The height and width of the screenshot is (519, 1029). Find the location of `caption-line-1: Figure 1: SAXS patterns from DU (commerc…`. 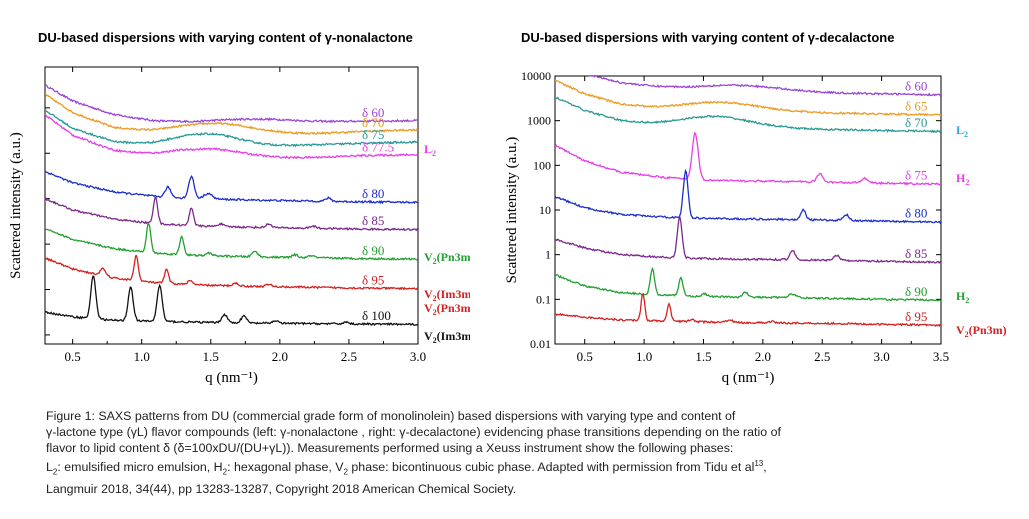

caption-line-1: Figure 1: SAXS patterns from DU (commerc… is located at coordinates (391, 416).